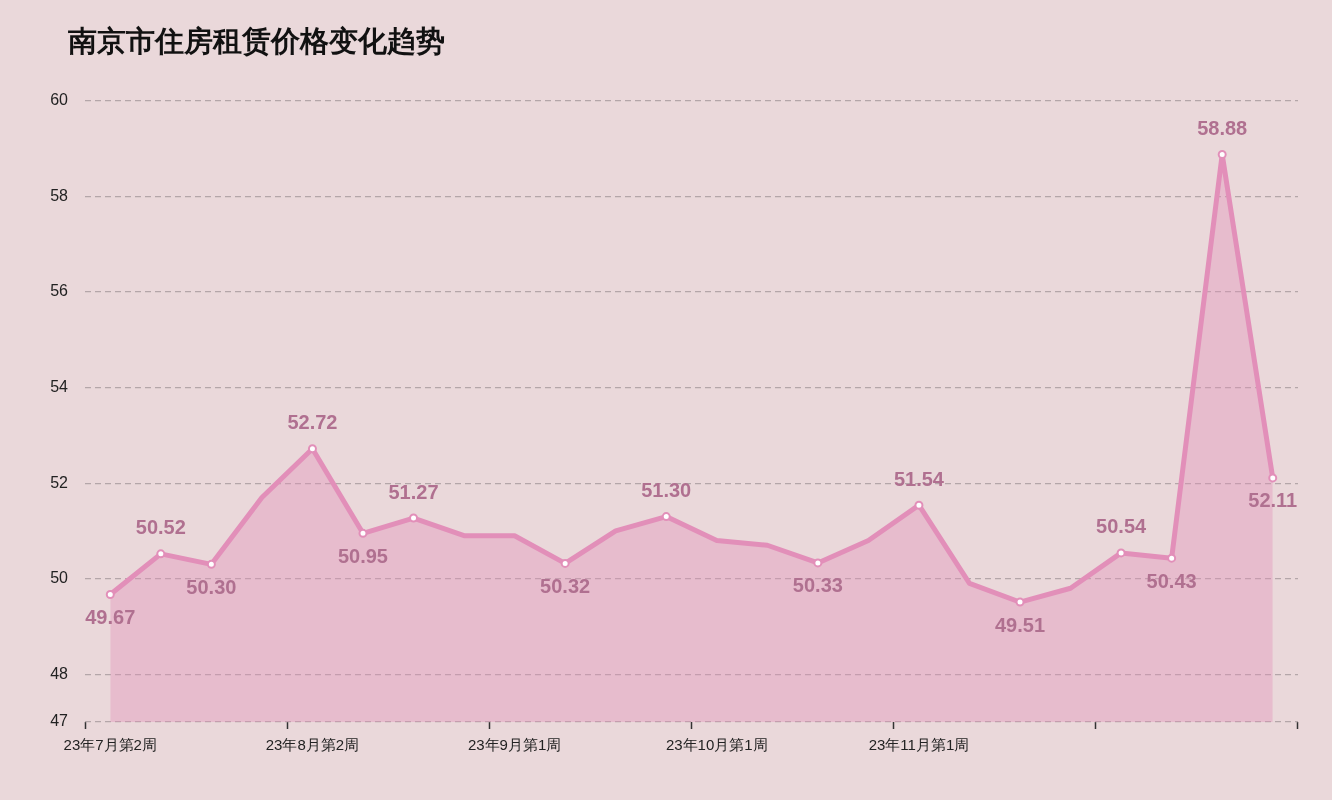 Image resolution: width=1332 pixels, height=800 pixels. What do you see at coordinates (110, 616) in the screenshot?
I see `data-label: 49.67` at bounding box center [110, 616].